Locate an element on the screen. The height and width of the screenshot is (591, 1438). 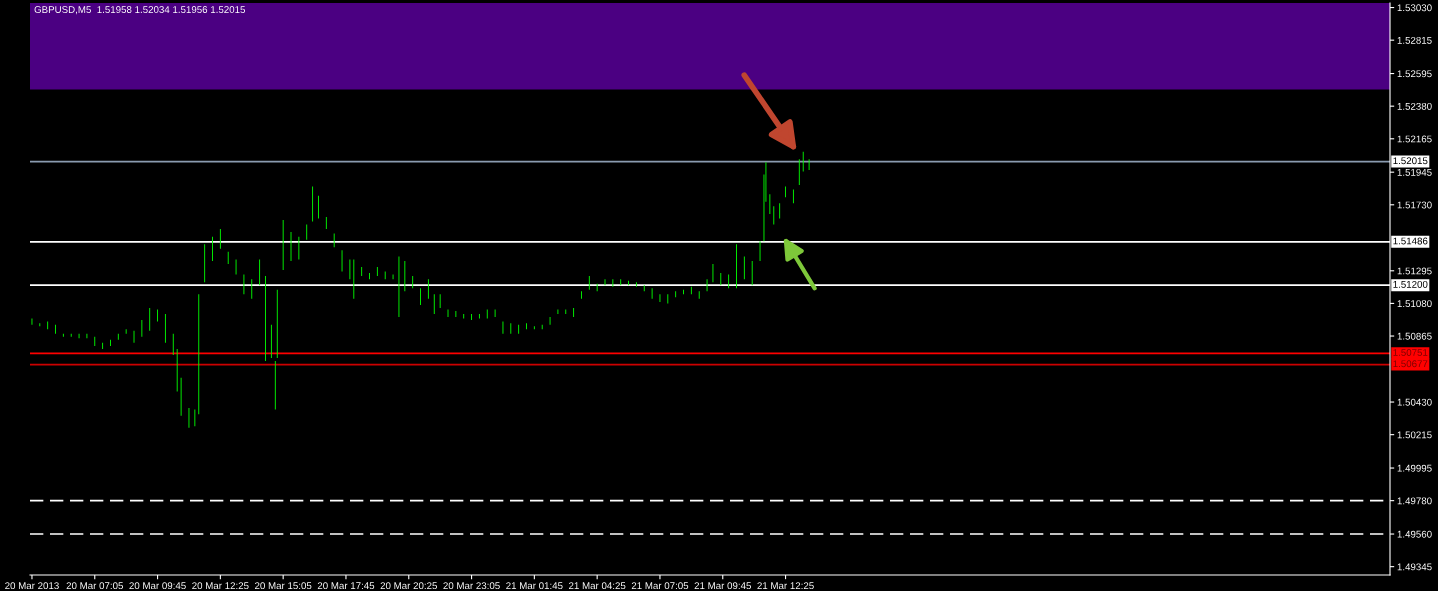
chart-title: GBPUSD,M5 1.51958 1.52034 1.51956 1.52015 is located at coordinates (140, 10).